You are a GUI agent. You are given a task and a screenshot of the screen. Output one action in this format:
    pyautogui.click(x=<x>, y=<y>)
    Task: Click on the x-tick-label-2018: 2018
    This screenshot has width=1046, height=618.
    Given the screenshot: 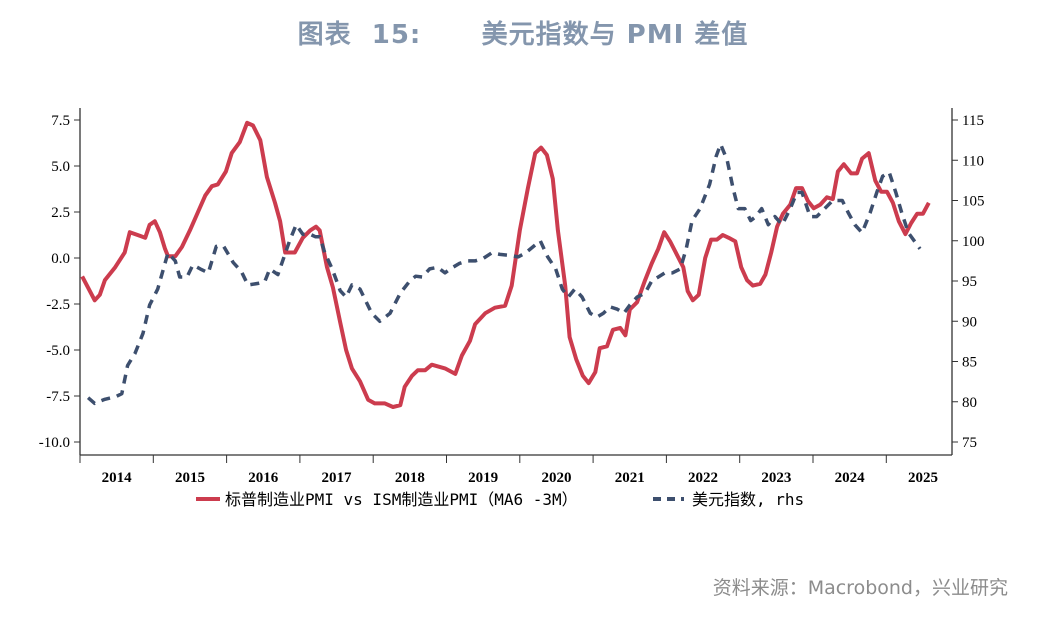 What is the action you would take?
    pyautogui.click(x=410, y=478)
    